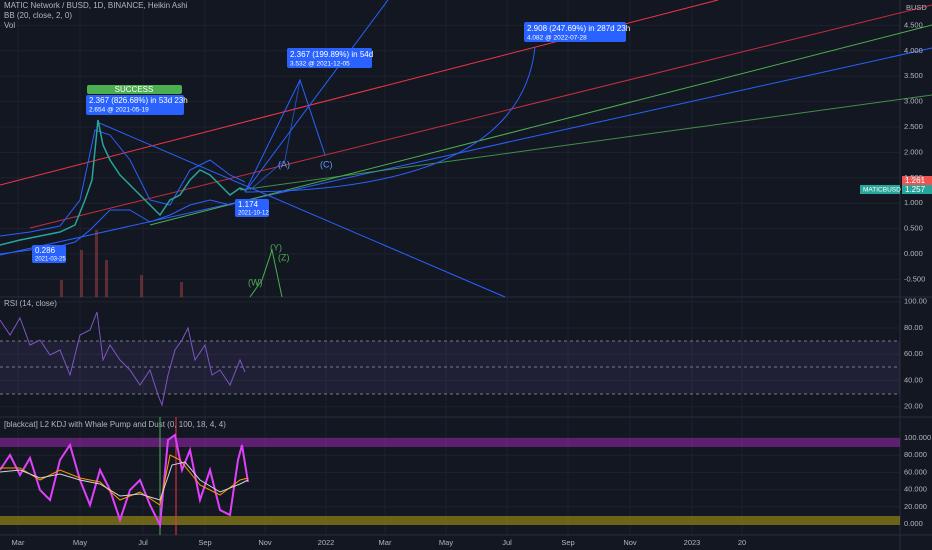 This screenshot has width=932, height=550. I want to click on kdj-j-line, so click(124, 481).